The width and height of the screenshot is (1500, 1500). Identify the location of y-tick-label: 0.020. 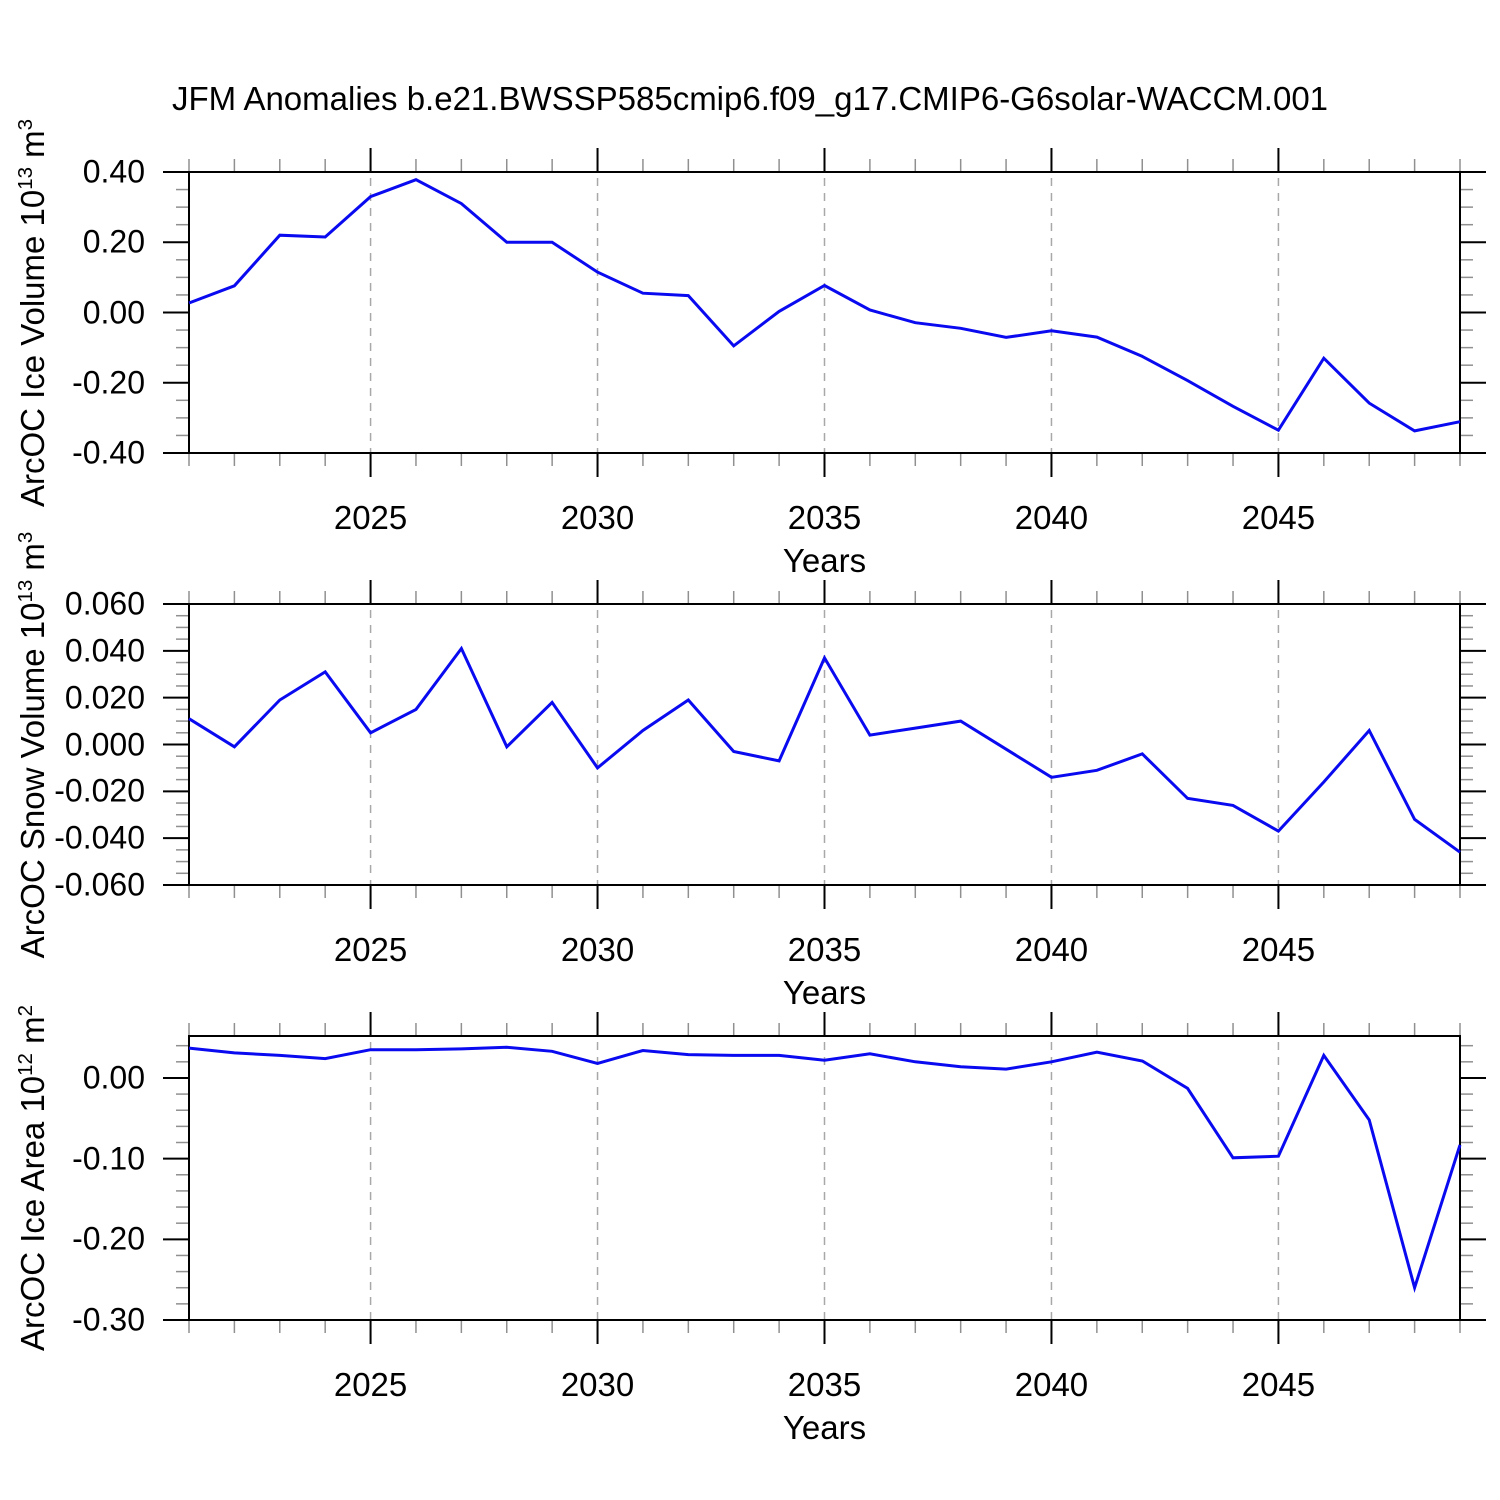
(104, 697).